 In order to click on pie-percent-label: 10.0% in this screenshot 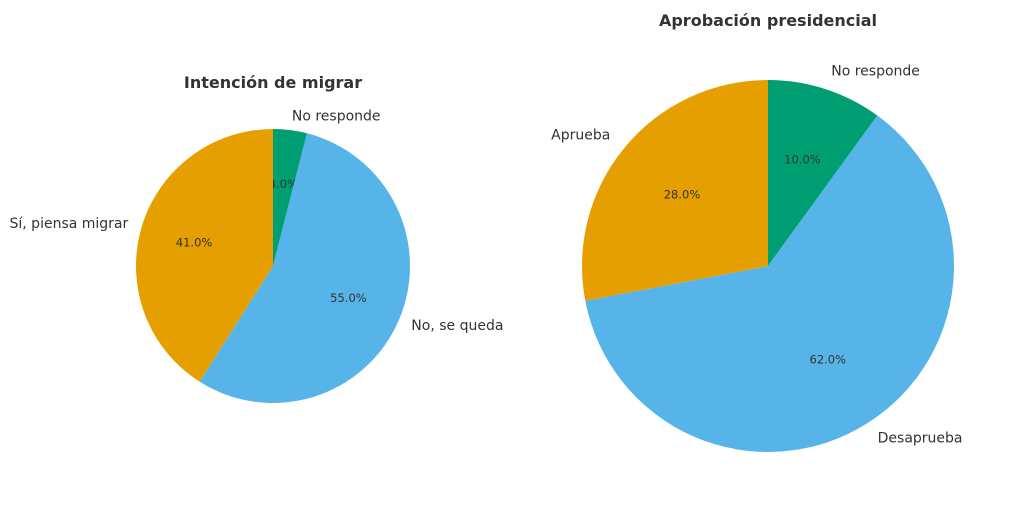, I will do `click(802, 159)`.